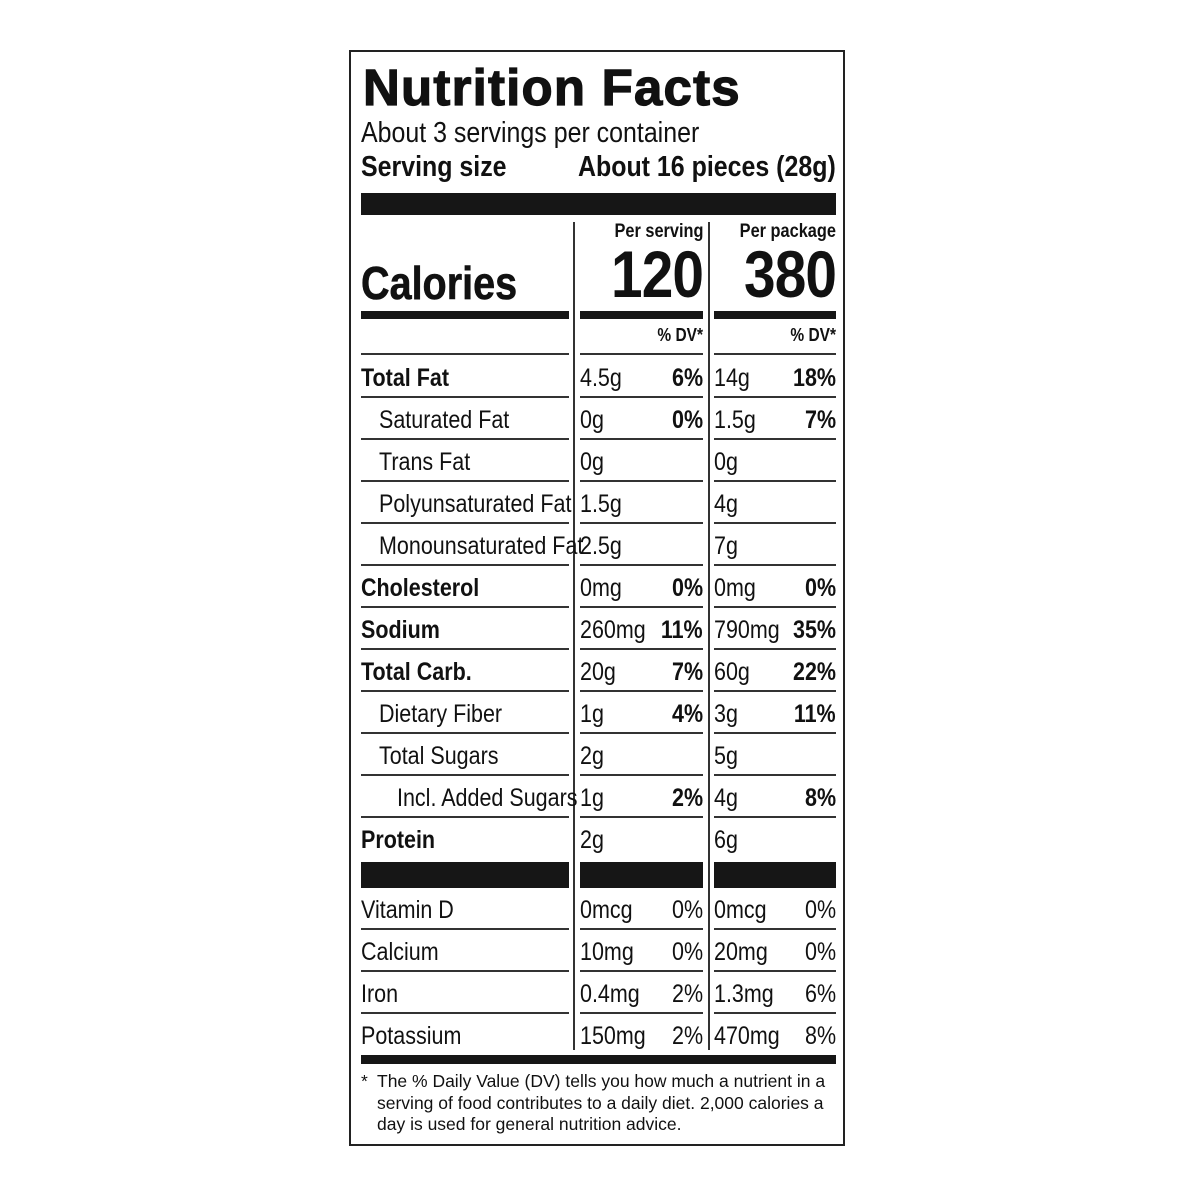 The width and height of the screenshot is (1200, 1200). What do you see at coordinates (641, 993) in the screenshot?
I see `serving-dv-cell: 2%` at bounding box center [641, 993].